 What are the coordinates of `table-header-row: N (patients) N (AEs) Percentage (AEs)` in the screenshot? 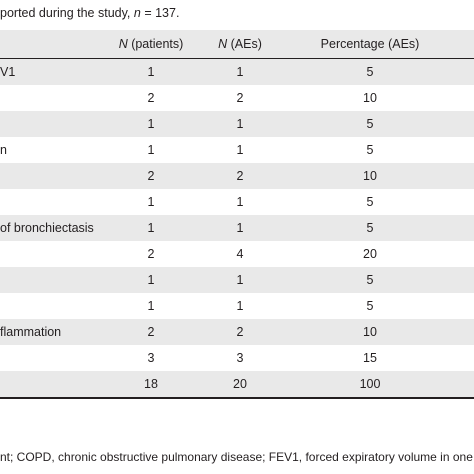 It's located at (237, 44).